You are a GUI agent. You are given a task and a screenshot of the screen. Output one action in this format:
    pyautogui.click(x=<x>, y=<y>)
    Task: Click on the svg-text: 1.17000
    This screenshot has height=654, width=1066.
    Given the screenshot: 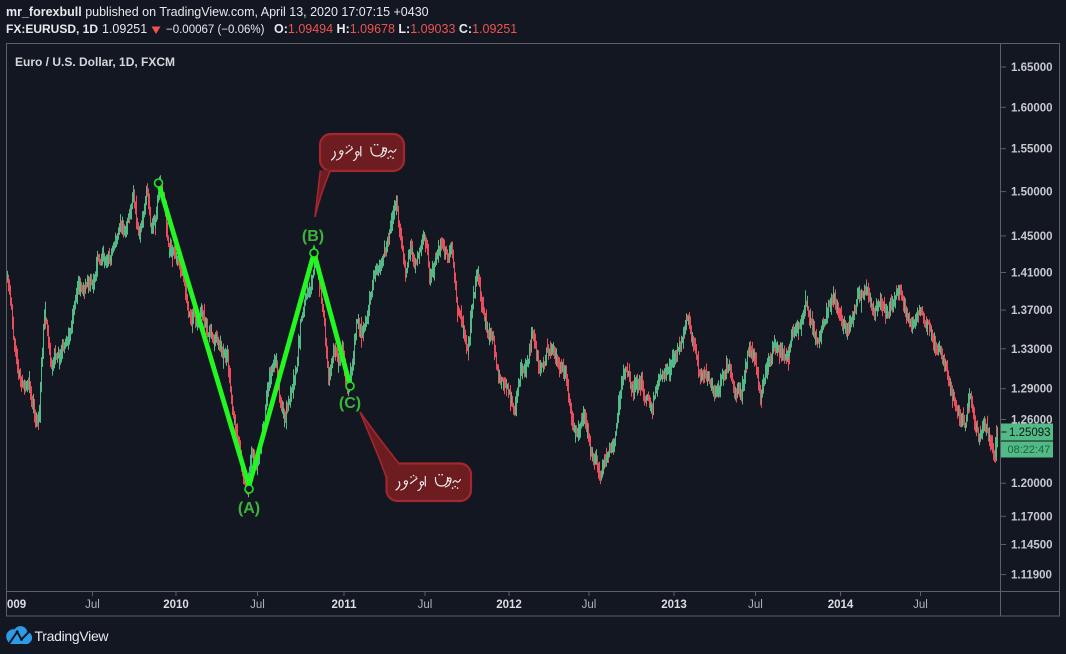 What is the action you would take?
    pyautogui.click(x=1032, y=517)
    